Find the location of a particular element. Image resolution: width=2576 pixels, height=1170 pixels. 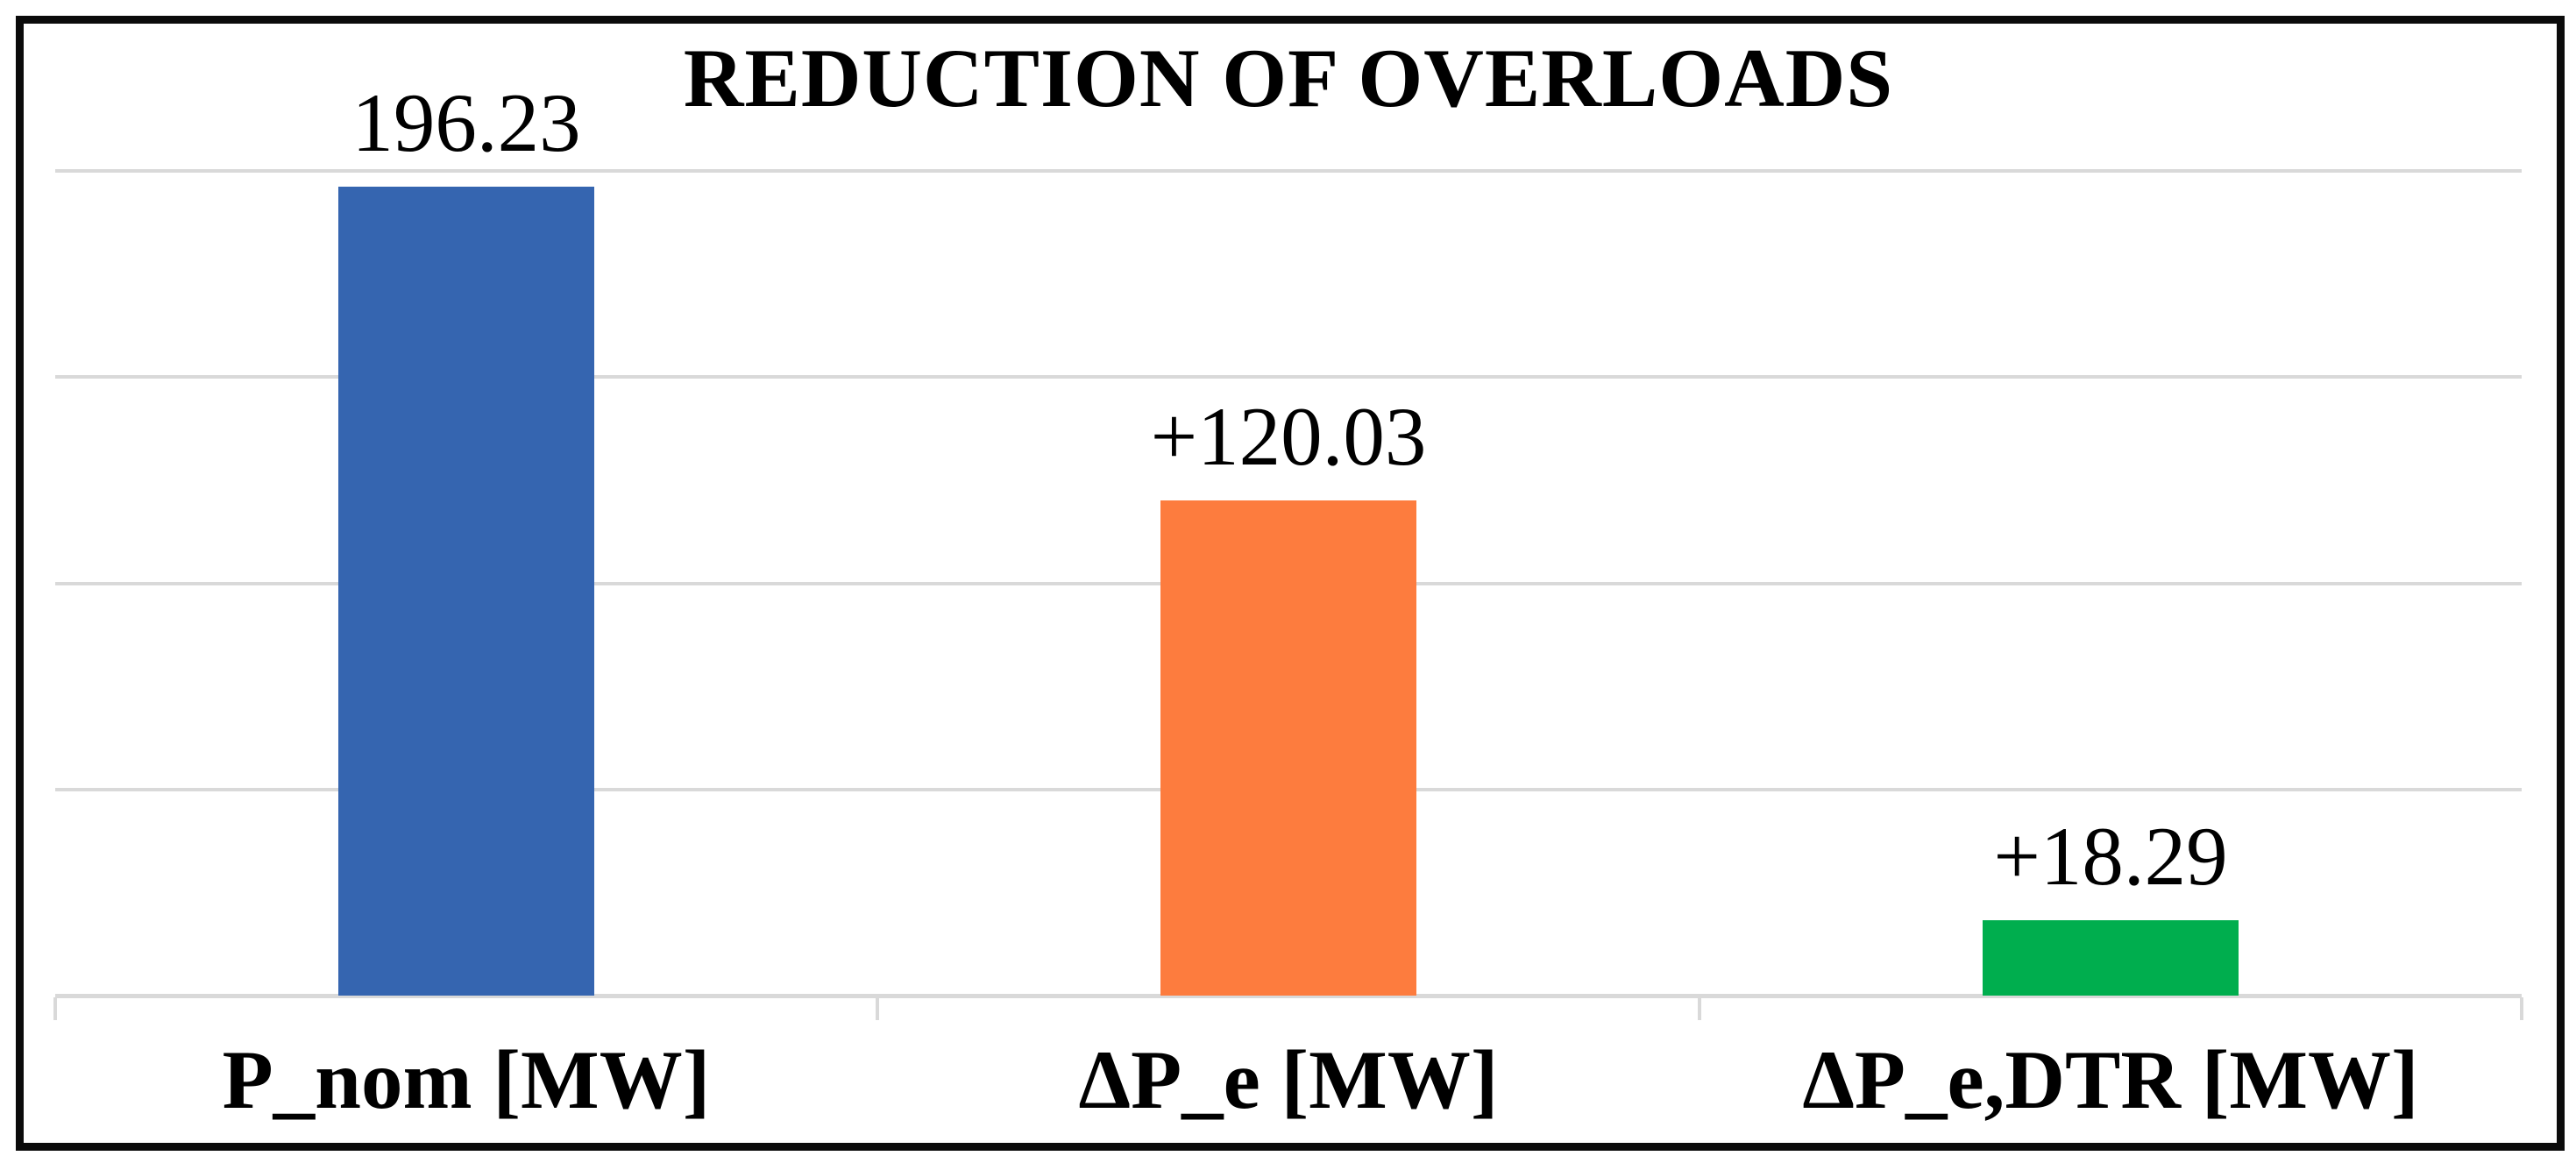

value-label: +120.03 is located at coordinates (1289, 436).